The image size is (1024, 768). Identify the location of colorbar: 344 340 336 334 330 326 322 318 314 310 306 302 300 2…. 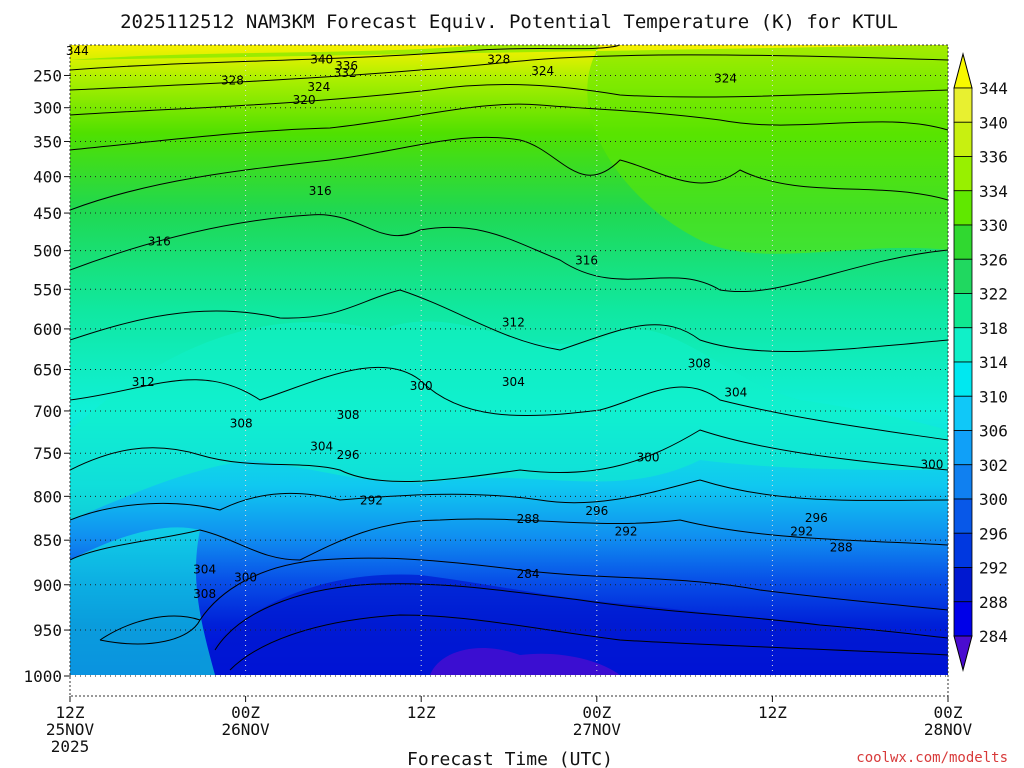
(980, 362).